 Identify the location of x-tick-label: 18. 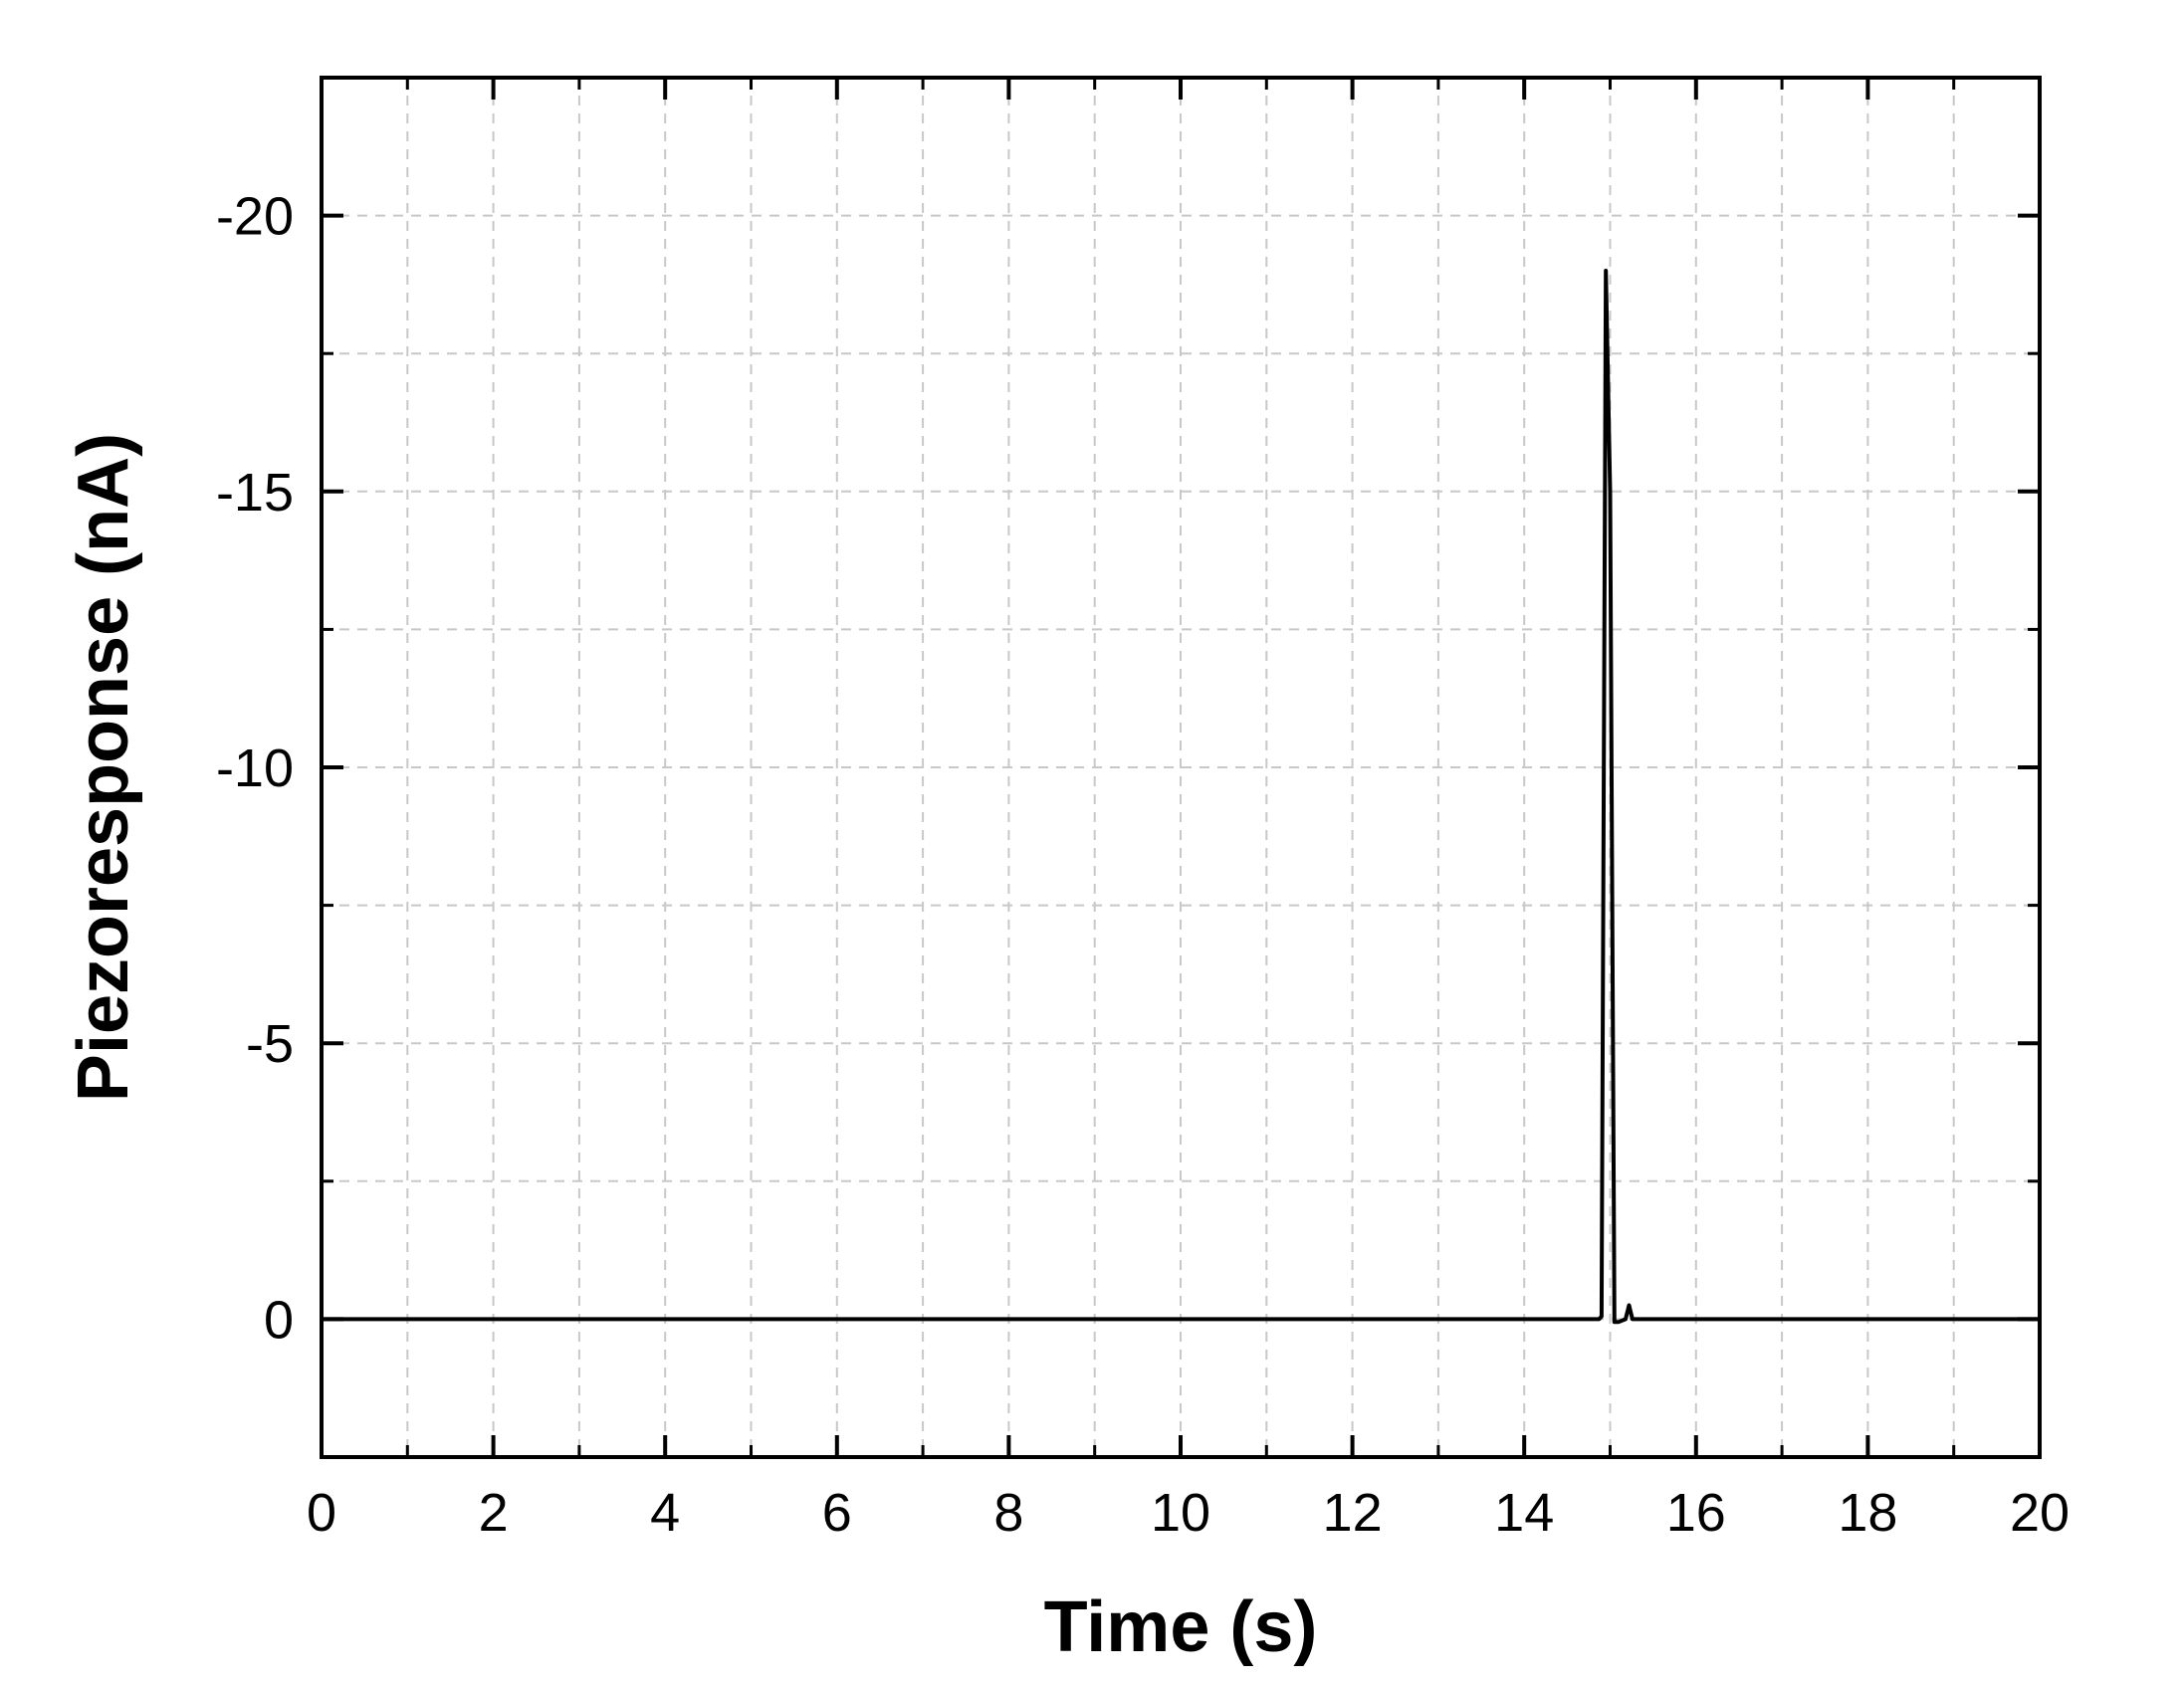
(1867, 1513).